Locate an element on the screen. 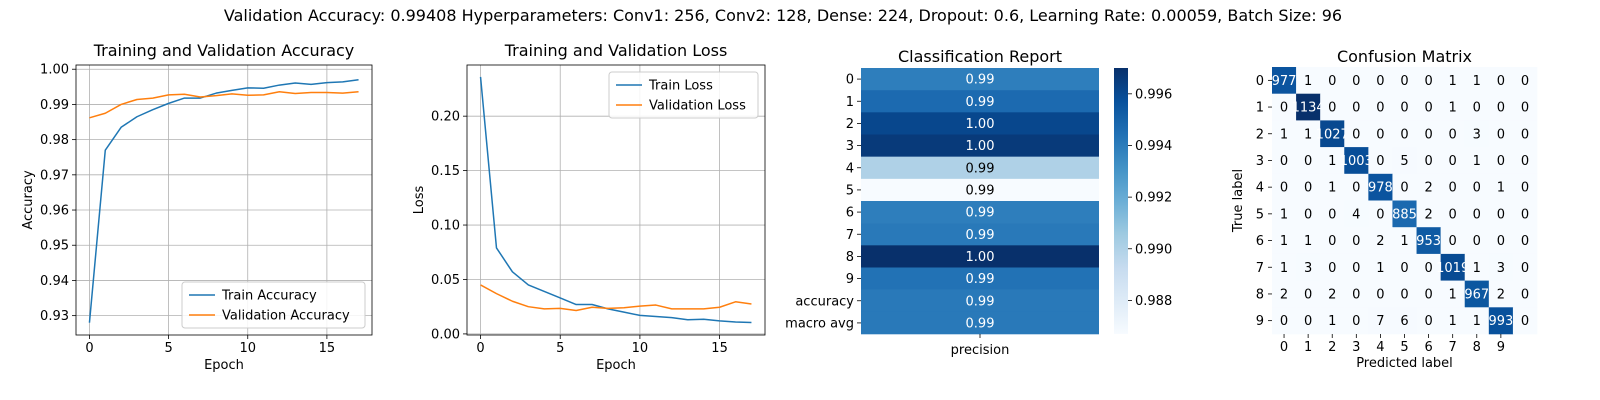 This screenshot has height=400, width=1600. report-cell-label-2: 1.00 is located at coordinates (980, 124).